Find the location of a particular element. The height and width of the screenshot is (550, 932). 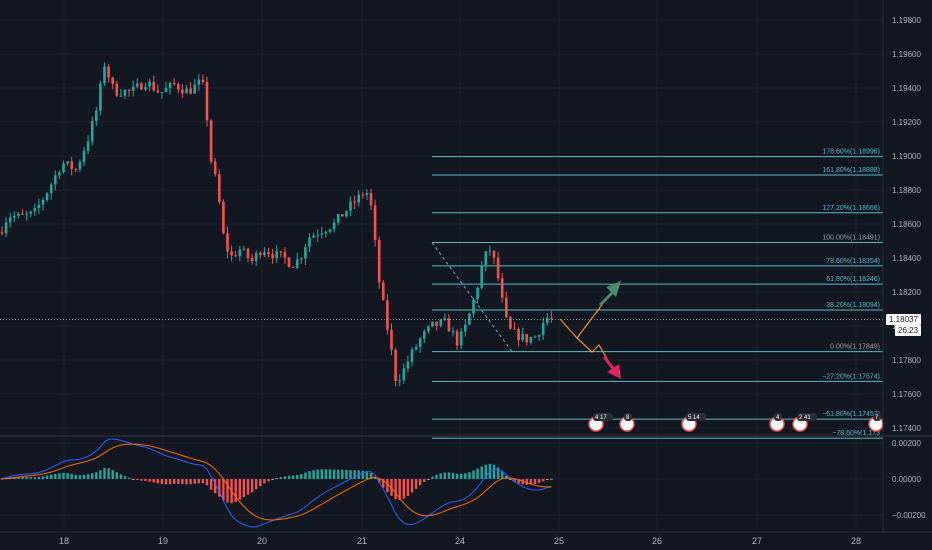

x-tick-label: 27 is located at coordinates (757, 541).